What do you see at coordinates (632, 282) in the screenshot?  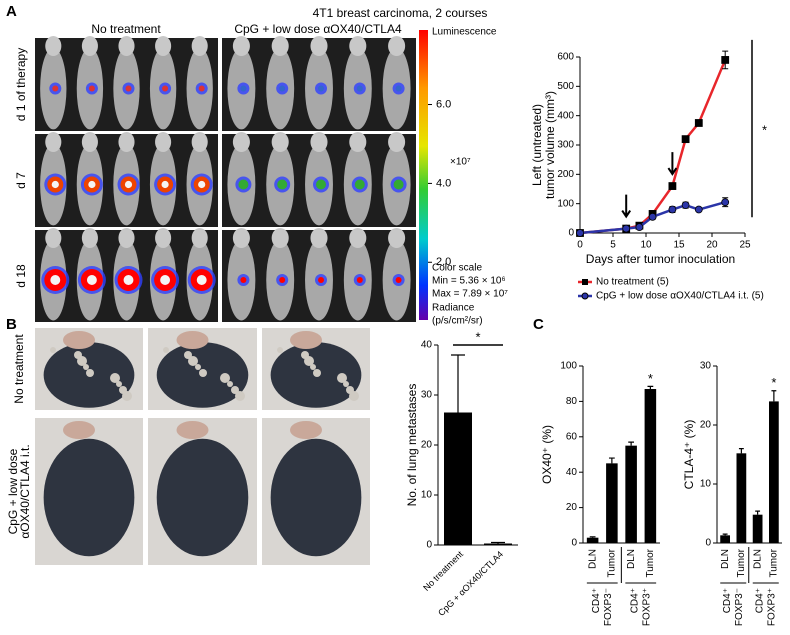 I see `legend-label: No treatment (5)` at bounding box center [632, 282].